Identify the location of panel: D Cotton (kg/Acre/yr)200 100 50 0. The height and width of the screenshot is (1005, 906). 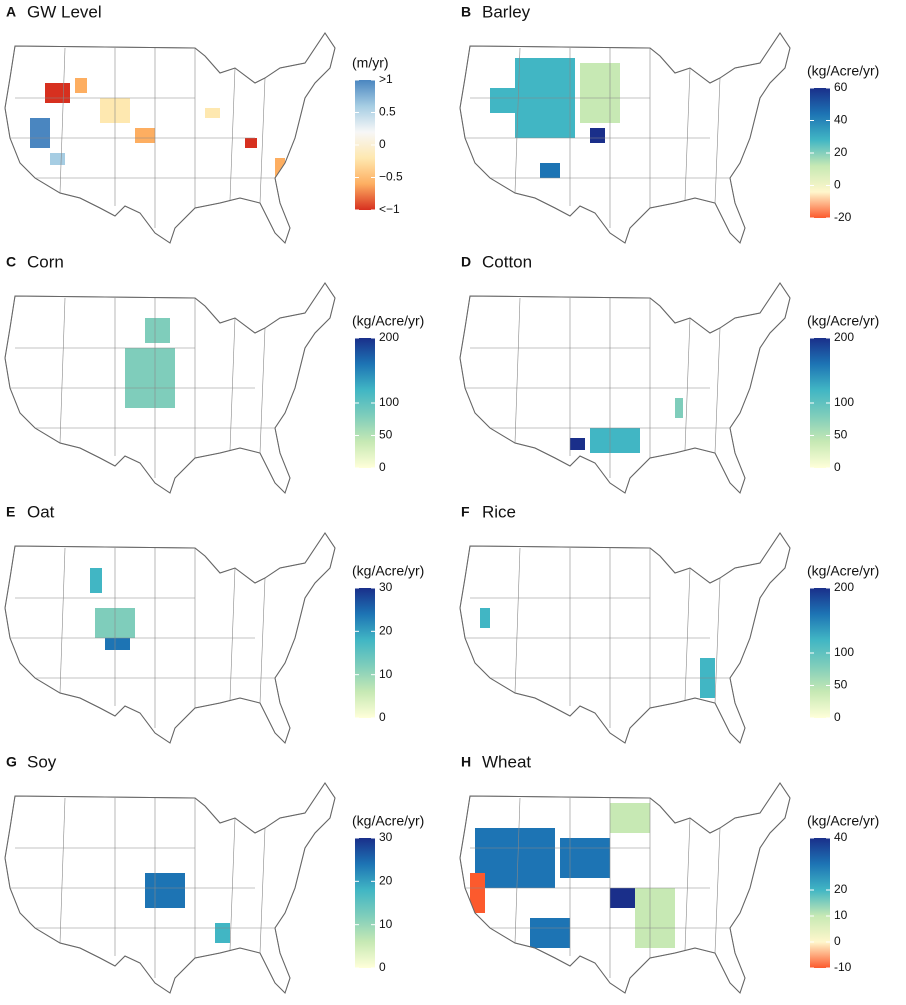
(669, 373).